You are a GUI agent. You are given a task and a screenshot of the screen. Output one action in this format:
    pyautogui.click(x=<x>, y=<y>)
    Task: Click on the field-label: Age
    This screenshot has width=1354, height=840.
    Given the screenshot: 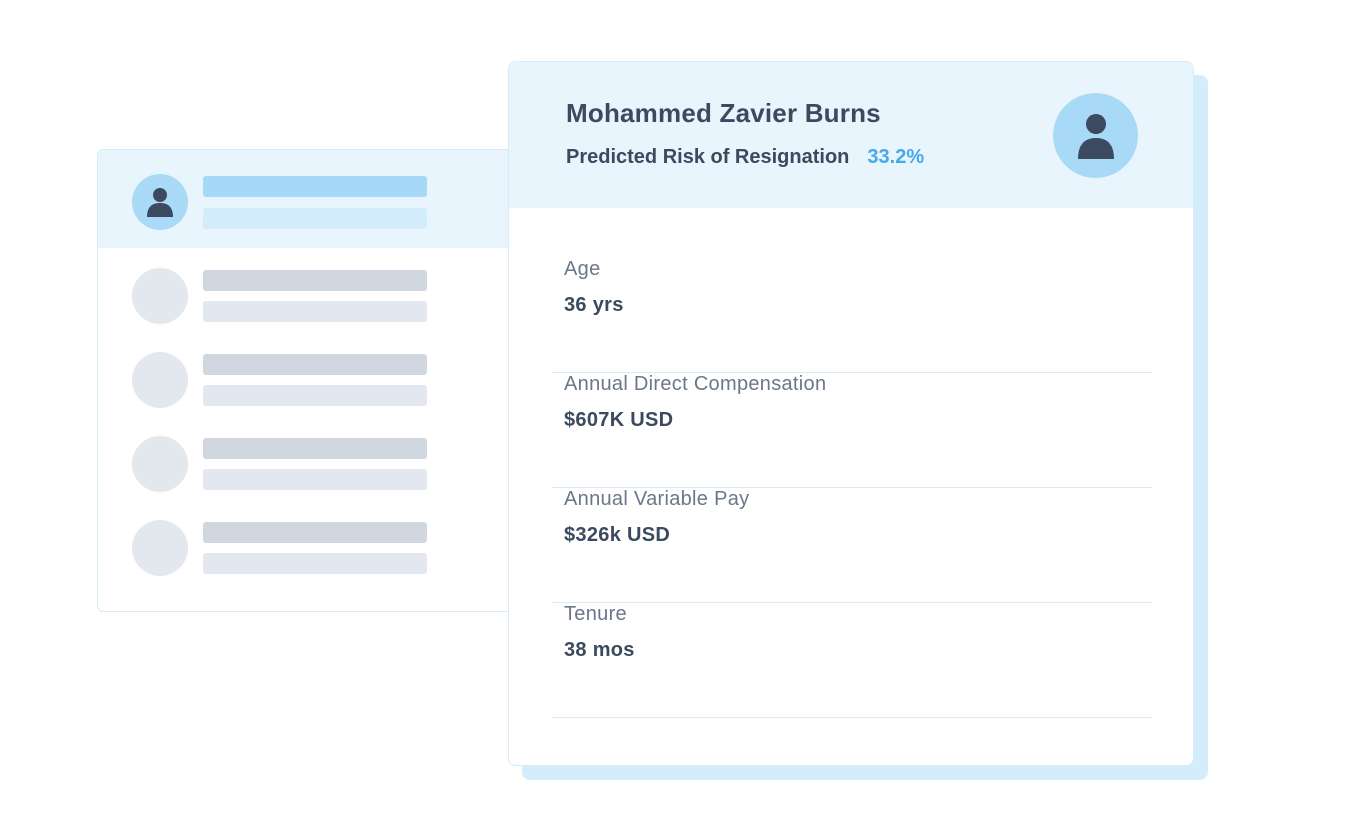 What is the action you would take?
    pyautogui.click(x=582, y=269)
    